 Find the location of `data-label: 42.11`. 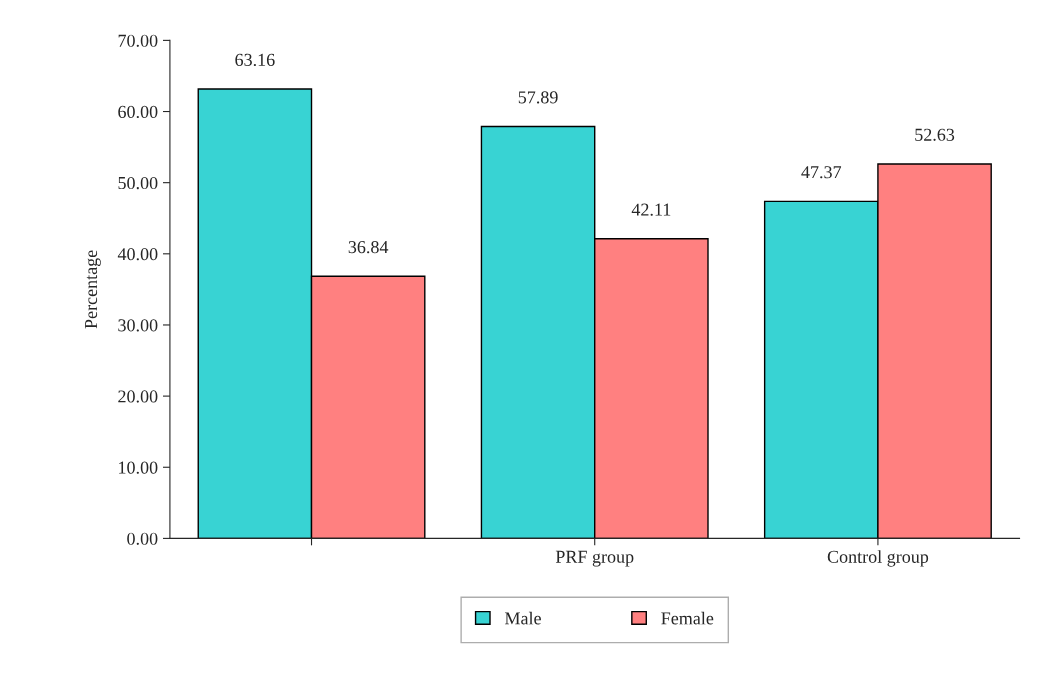

data-label: 42.11 is located at coordinates (651, 209).